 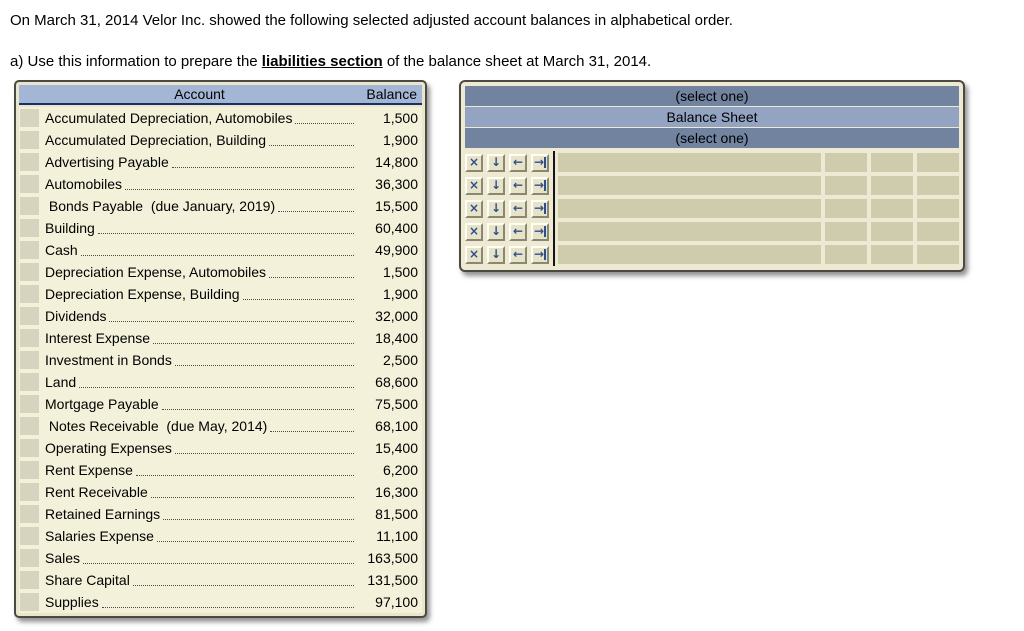 What do you see at coordinates (220, 162) in the screenshot?
I see `table-row: Advertising Payable 14,800` at bounding box center [220, 162].